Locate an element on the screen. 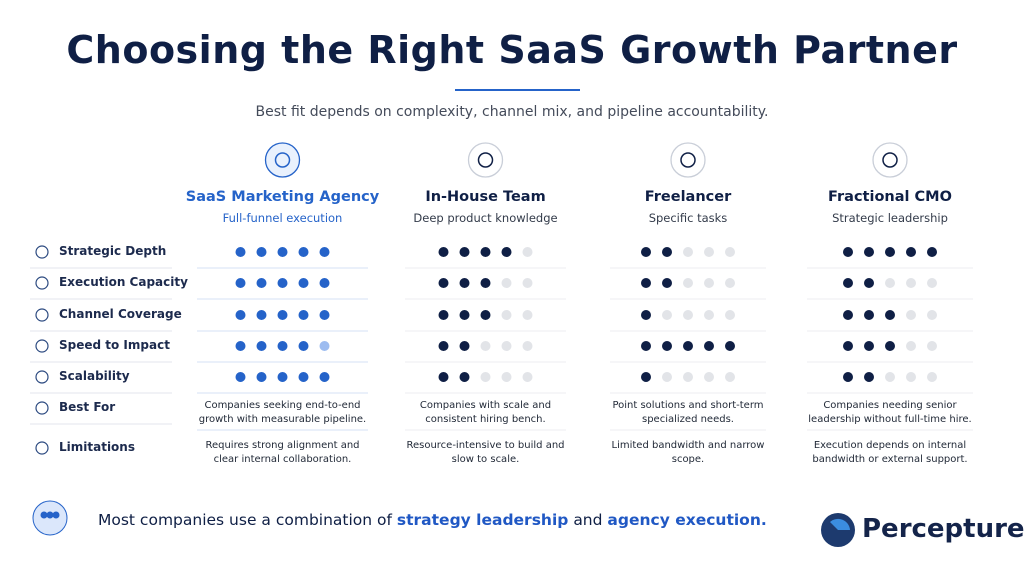  option-name: Freelancer is located at coordinates (688, 197).